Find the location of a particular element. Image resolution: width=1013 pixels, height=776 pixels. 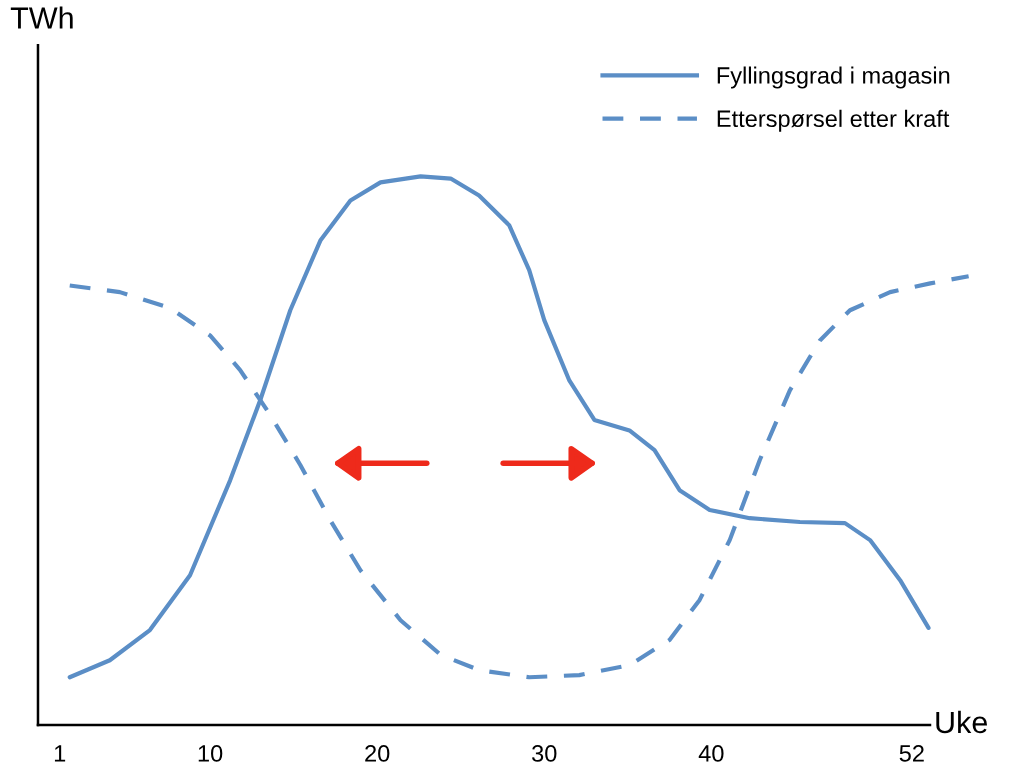

x-tick-label: 1 is located at coordinates (60, 753).